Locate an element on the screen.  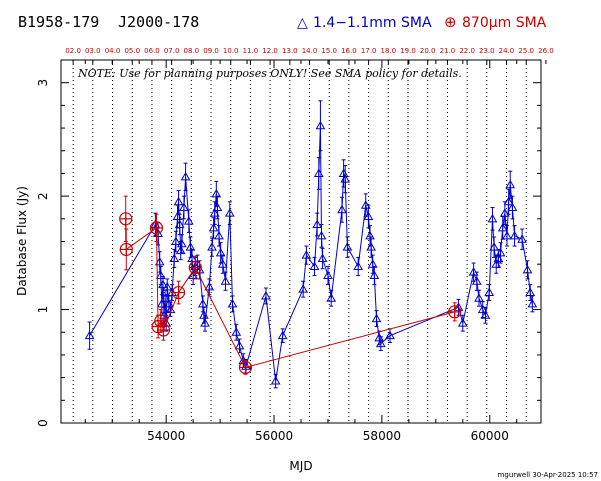
legend-red-symbol: ⊕ is located at coordinates (450, 22).